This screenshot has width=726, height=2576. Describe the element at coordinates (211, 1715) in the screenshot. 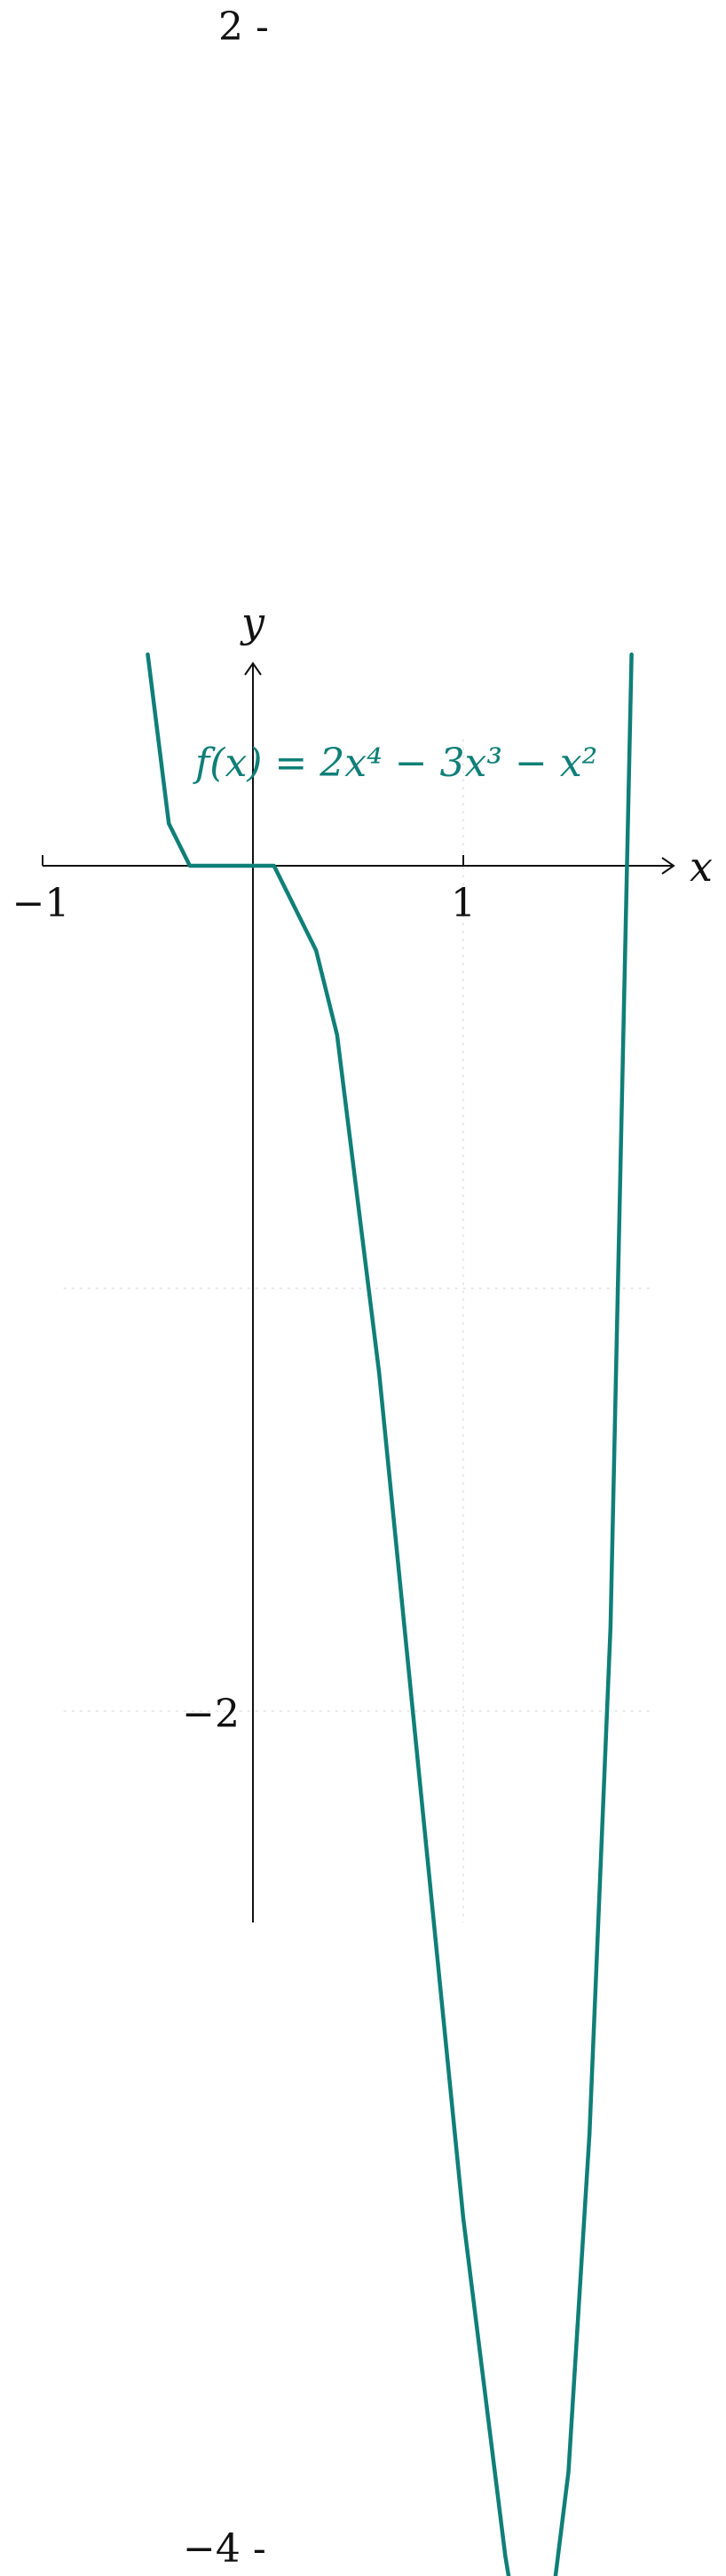

I see `y-tick-label: −2` at that location.